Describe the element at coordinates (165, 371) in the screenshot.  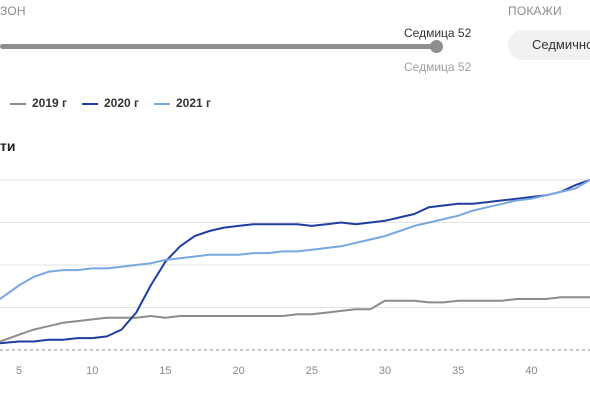
I see `x-tick-label: 15` at that location.